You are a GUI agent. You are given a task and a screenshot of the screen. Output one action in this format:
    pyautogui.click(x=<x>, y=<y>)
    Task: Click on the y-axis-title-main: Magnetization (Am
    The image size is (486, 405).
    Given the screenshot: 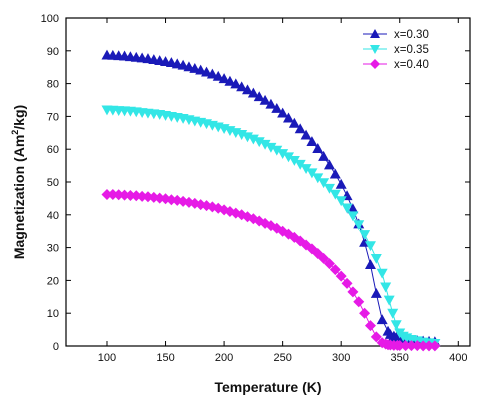 What is the action you would take?
    pyautogui.click(x=19, y=197)
    